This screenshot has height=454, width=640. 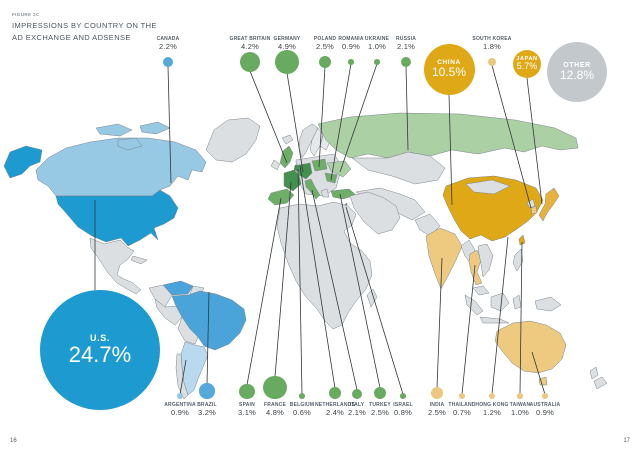 I want to click on map-taiwan, so click(x=522, y=240).